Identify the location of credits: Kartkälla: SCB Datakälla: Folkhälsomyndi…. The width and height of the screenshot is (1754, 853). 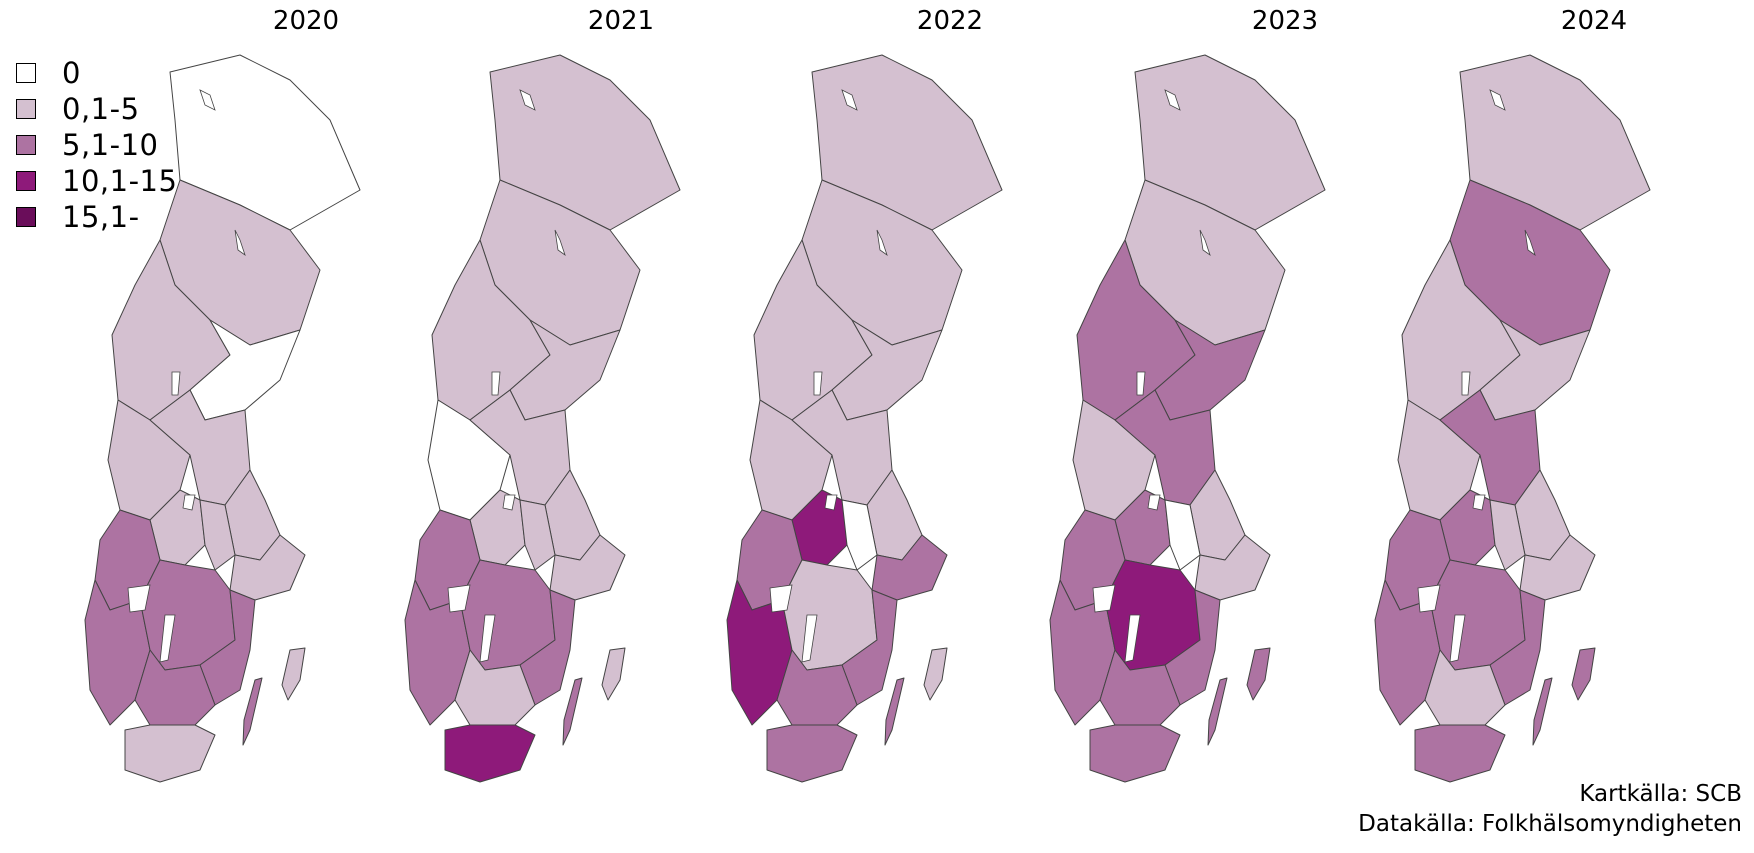
(1550, 809).